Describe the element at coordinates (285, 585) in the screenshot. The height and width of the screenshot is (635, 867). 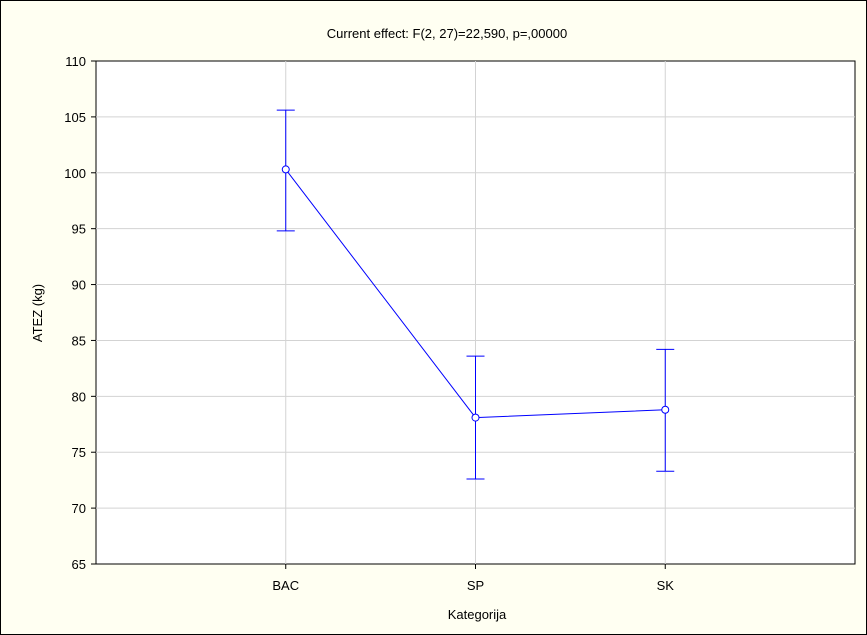
I see `x-tick-label: BAC` at that location.